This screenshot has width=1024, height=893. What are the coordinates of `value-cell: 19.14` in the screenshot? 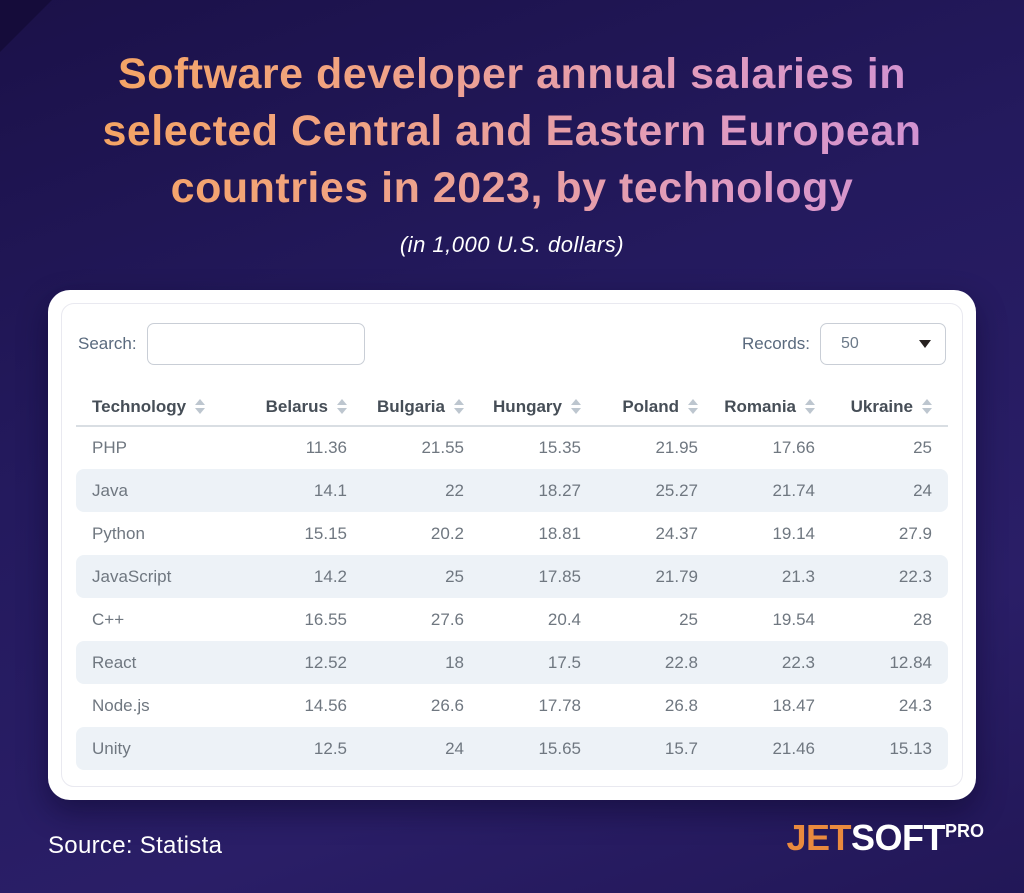 It's located at (793, 533).